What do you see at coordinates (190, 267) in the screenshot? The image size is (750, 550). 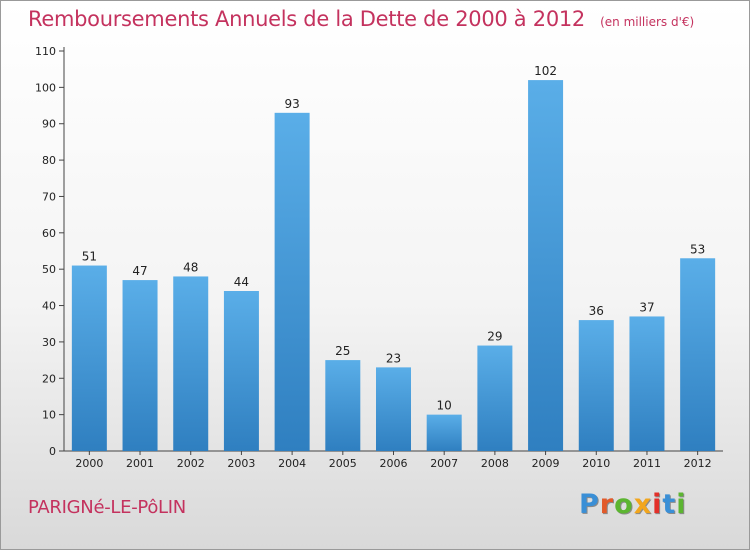 I see `data-label-2002: 48` at bounding box center [190, 267].